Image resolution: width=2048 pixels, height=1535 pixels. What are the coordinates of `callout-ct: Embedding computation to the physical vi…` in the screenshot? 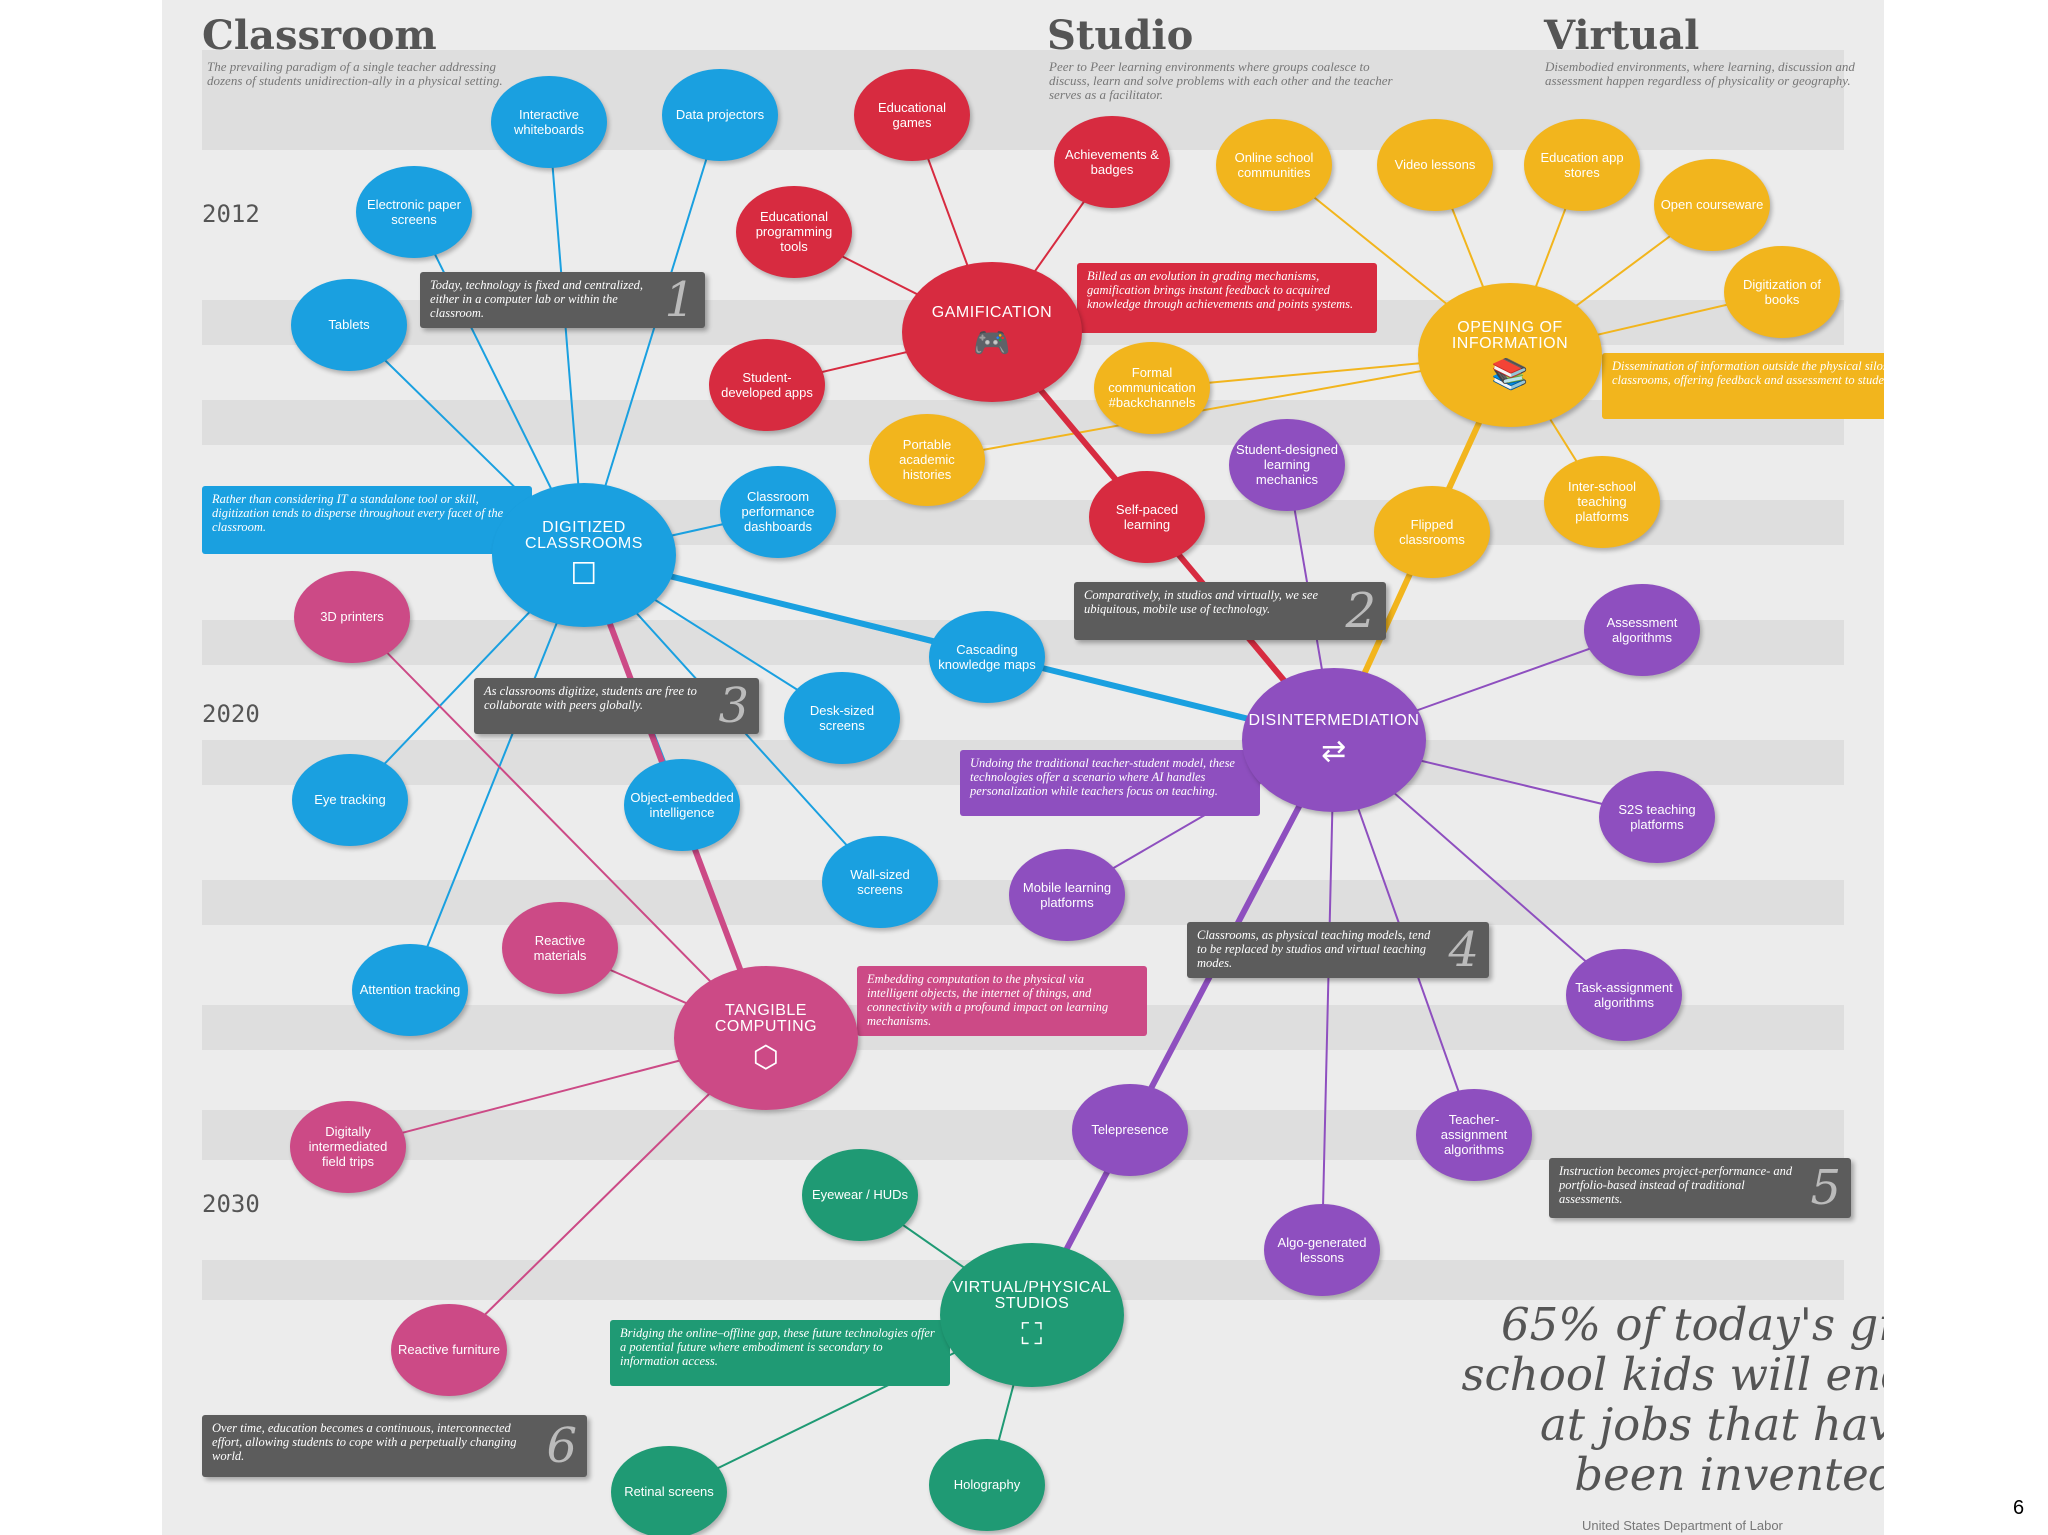 It's located at (1002, 1001).